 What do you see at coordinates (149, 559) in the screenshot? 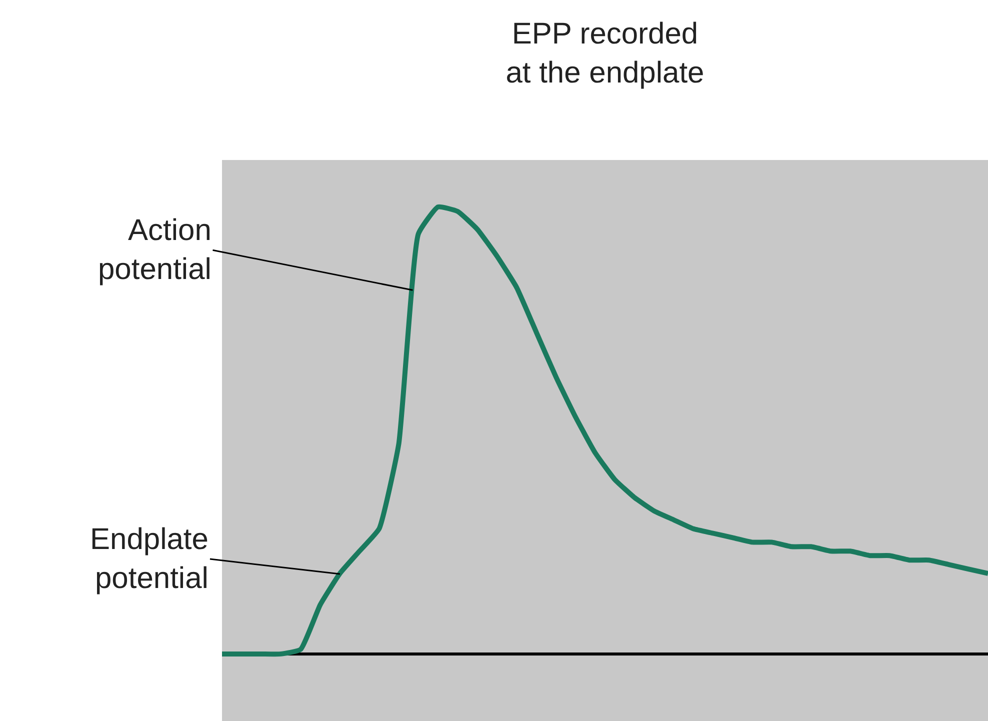
I see `text: Endplate potential` at bounding box center [149, 559].